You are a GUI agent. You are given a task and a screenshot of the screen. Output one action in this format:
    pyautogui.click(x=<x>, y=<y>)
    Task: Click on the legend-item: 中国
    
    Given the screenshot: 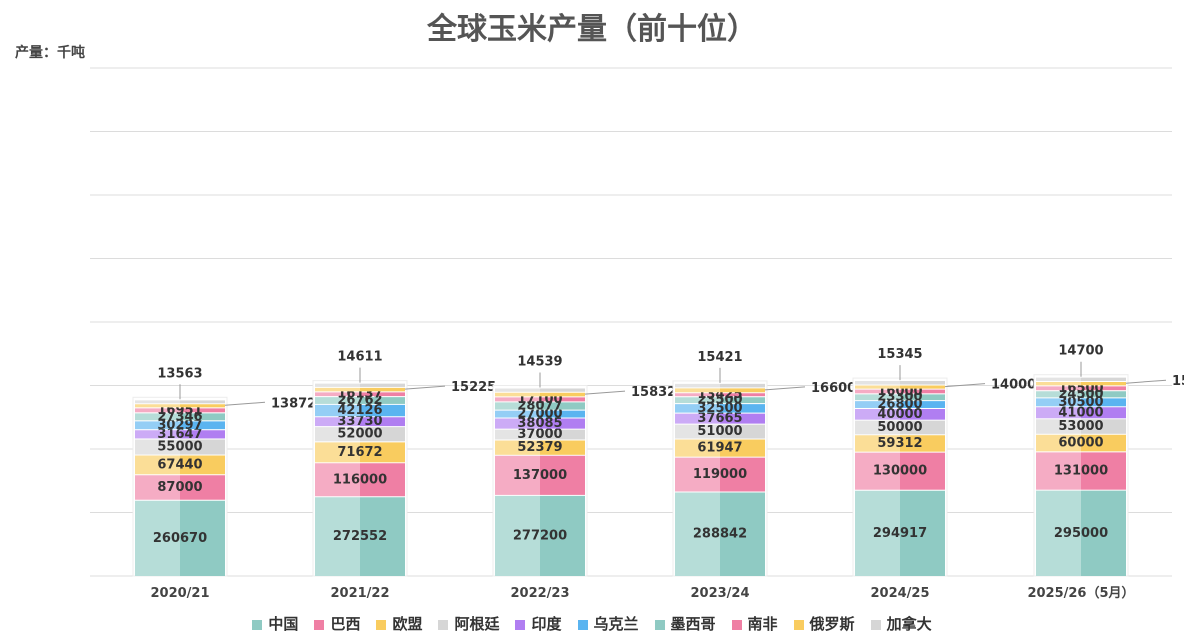 What is the action you would take?
    pyautogui.click(x=275, y=623)
    